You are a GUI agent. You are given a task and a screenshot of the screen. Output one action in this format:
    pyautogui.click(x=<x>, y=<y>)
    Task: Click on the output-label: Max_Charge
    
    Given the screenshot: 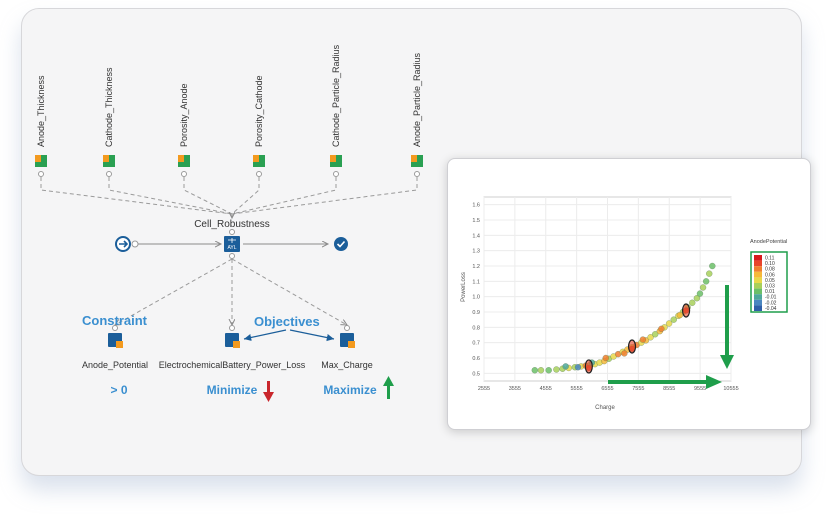 What is the action you would take?
    pyautogui.click(x=347, y=365)
    